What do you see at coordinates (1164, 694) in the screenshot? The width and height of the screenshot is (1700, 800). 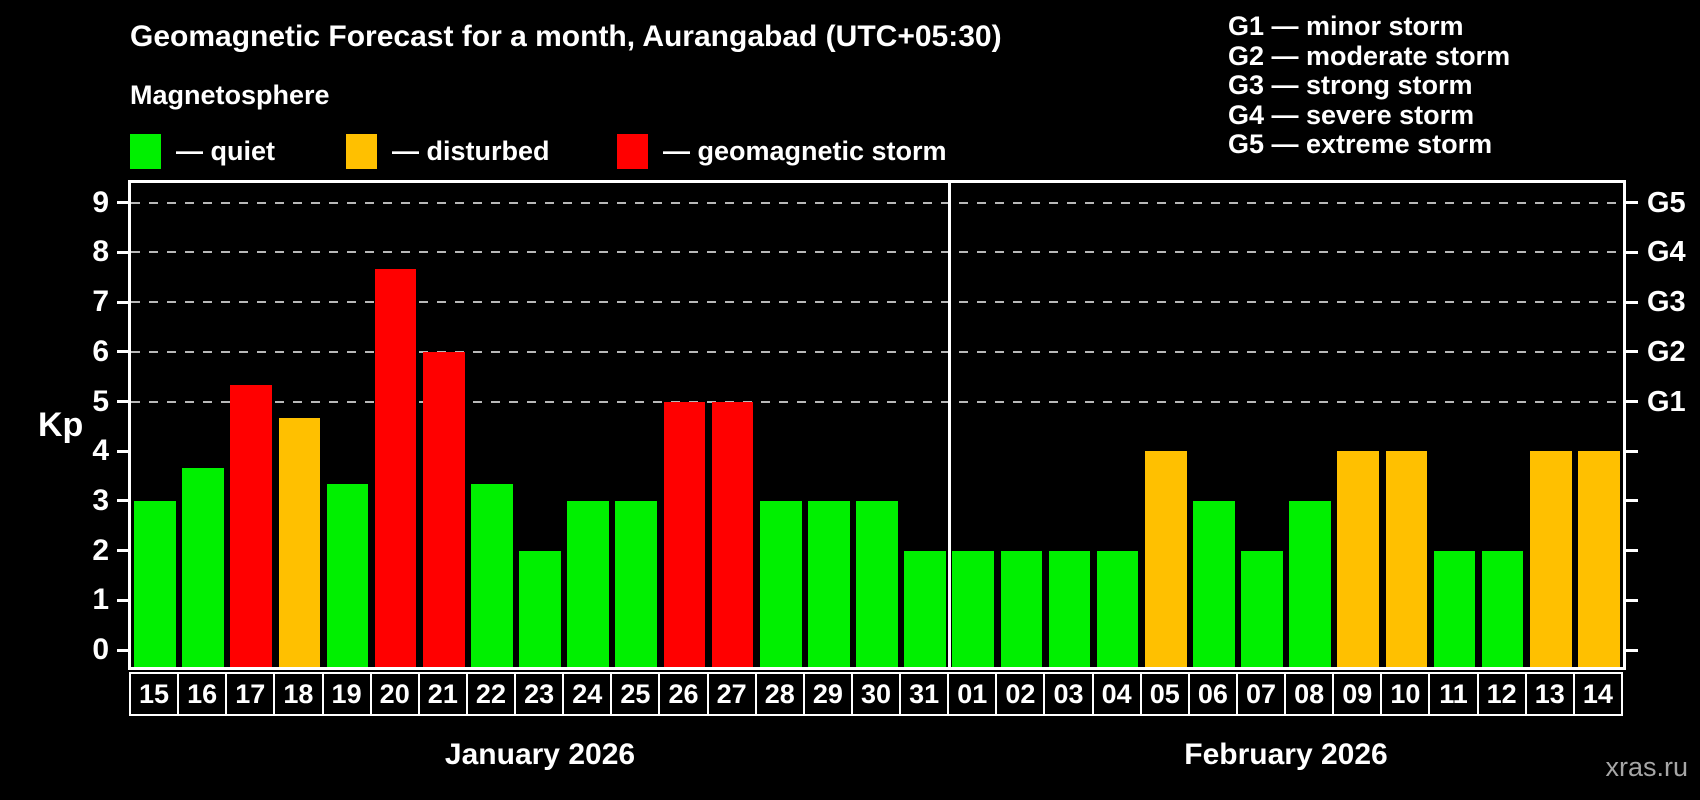 I see `date-cell-05: 05` at bounding box center [1164, 694].